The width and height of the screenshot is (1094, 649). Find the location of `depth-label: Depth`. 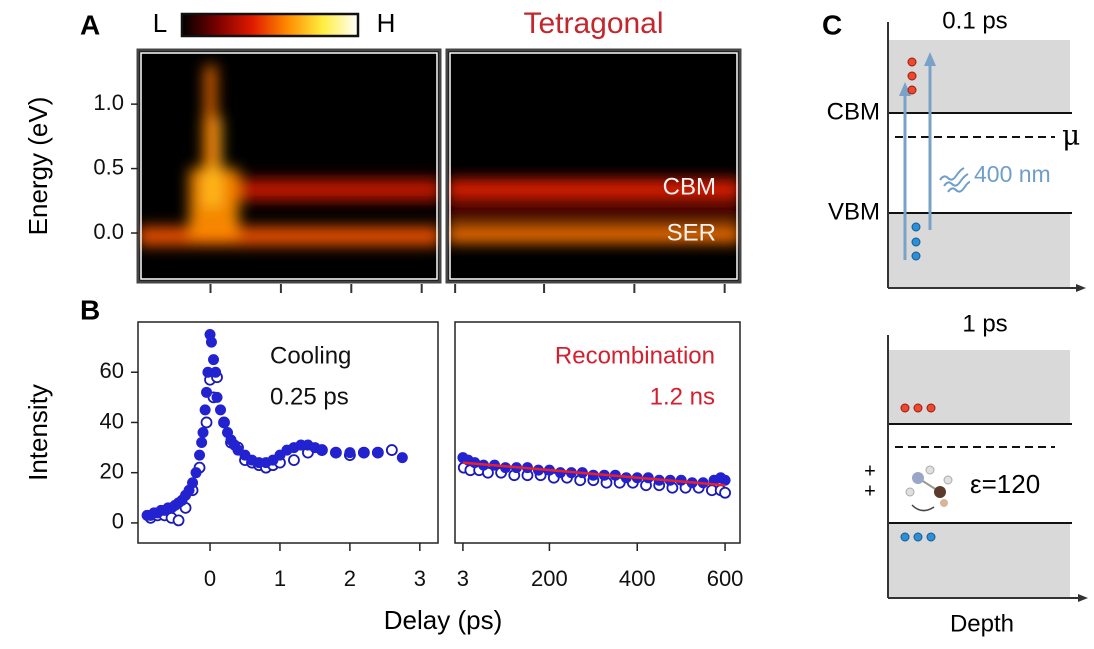

depth-label: Depth is located at coordinates (982, 623).